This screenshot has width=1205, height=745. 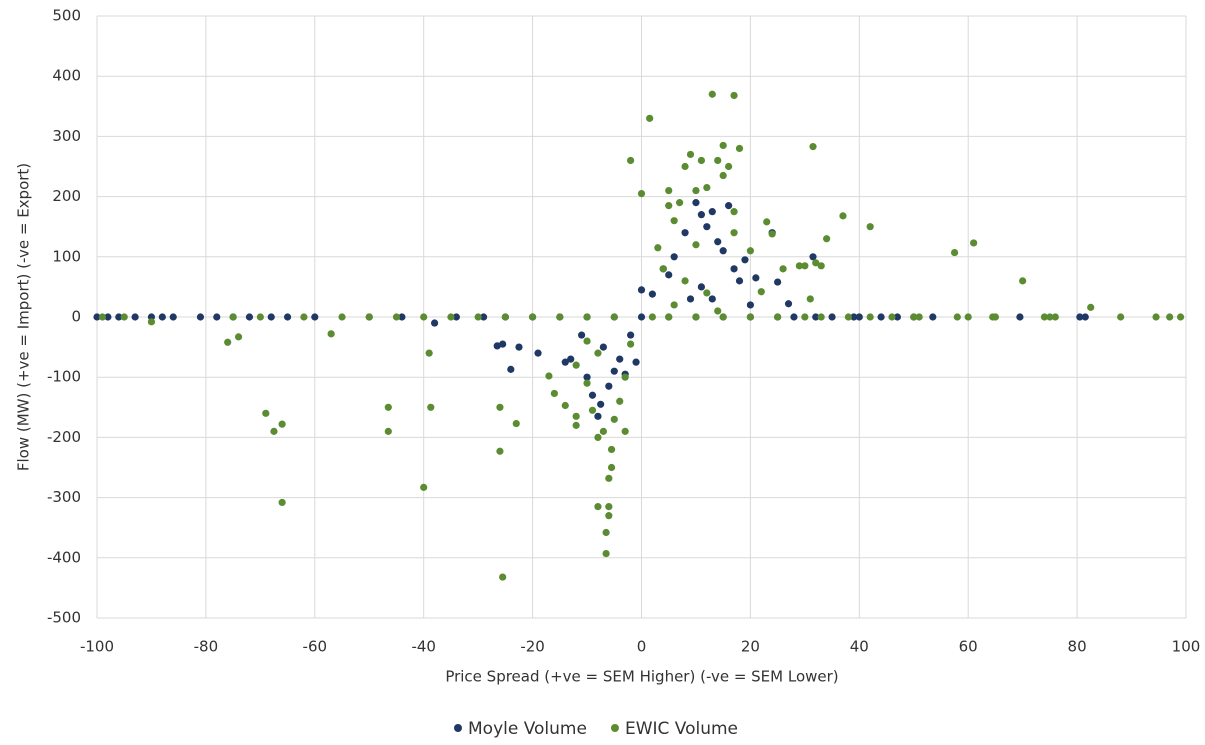 I want to click on x-tick-label: 60, so click(x=968, y=647).